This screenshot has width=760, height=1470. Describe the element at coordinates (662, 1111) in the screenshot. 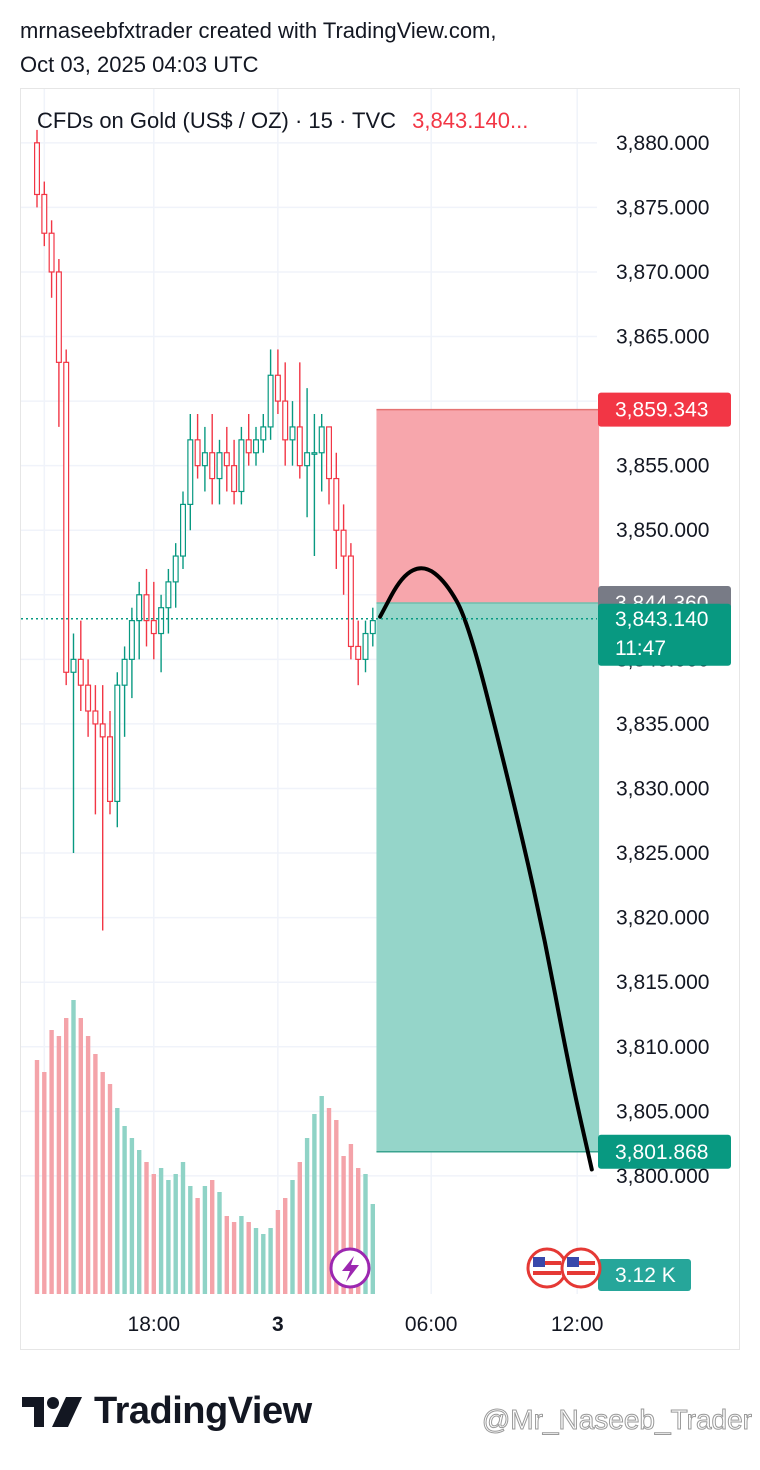

I see `price-axis-tick: 3,805.000` at that location.